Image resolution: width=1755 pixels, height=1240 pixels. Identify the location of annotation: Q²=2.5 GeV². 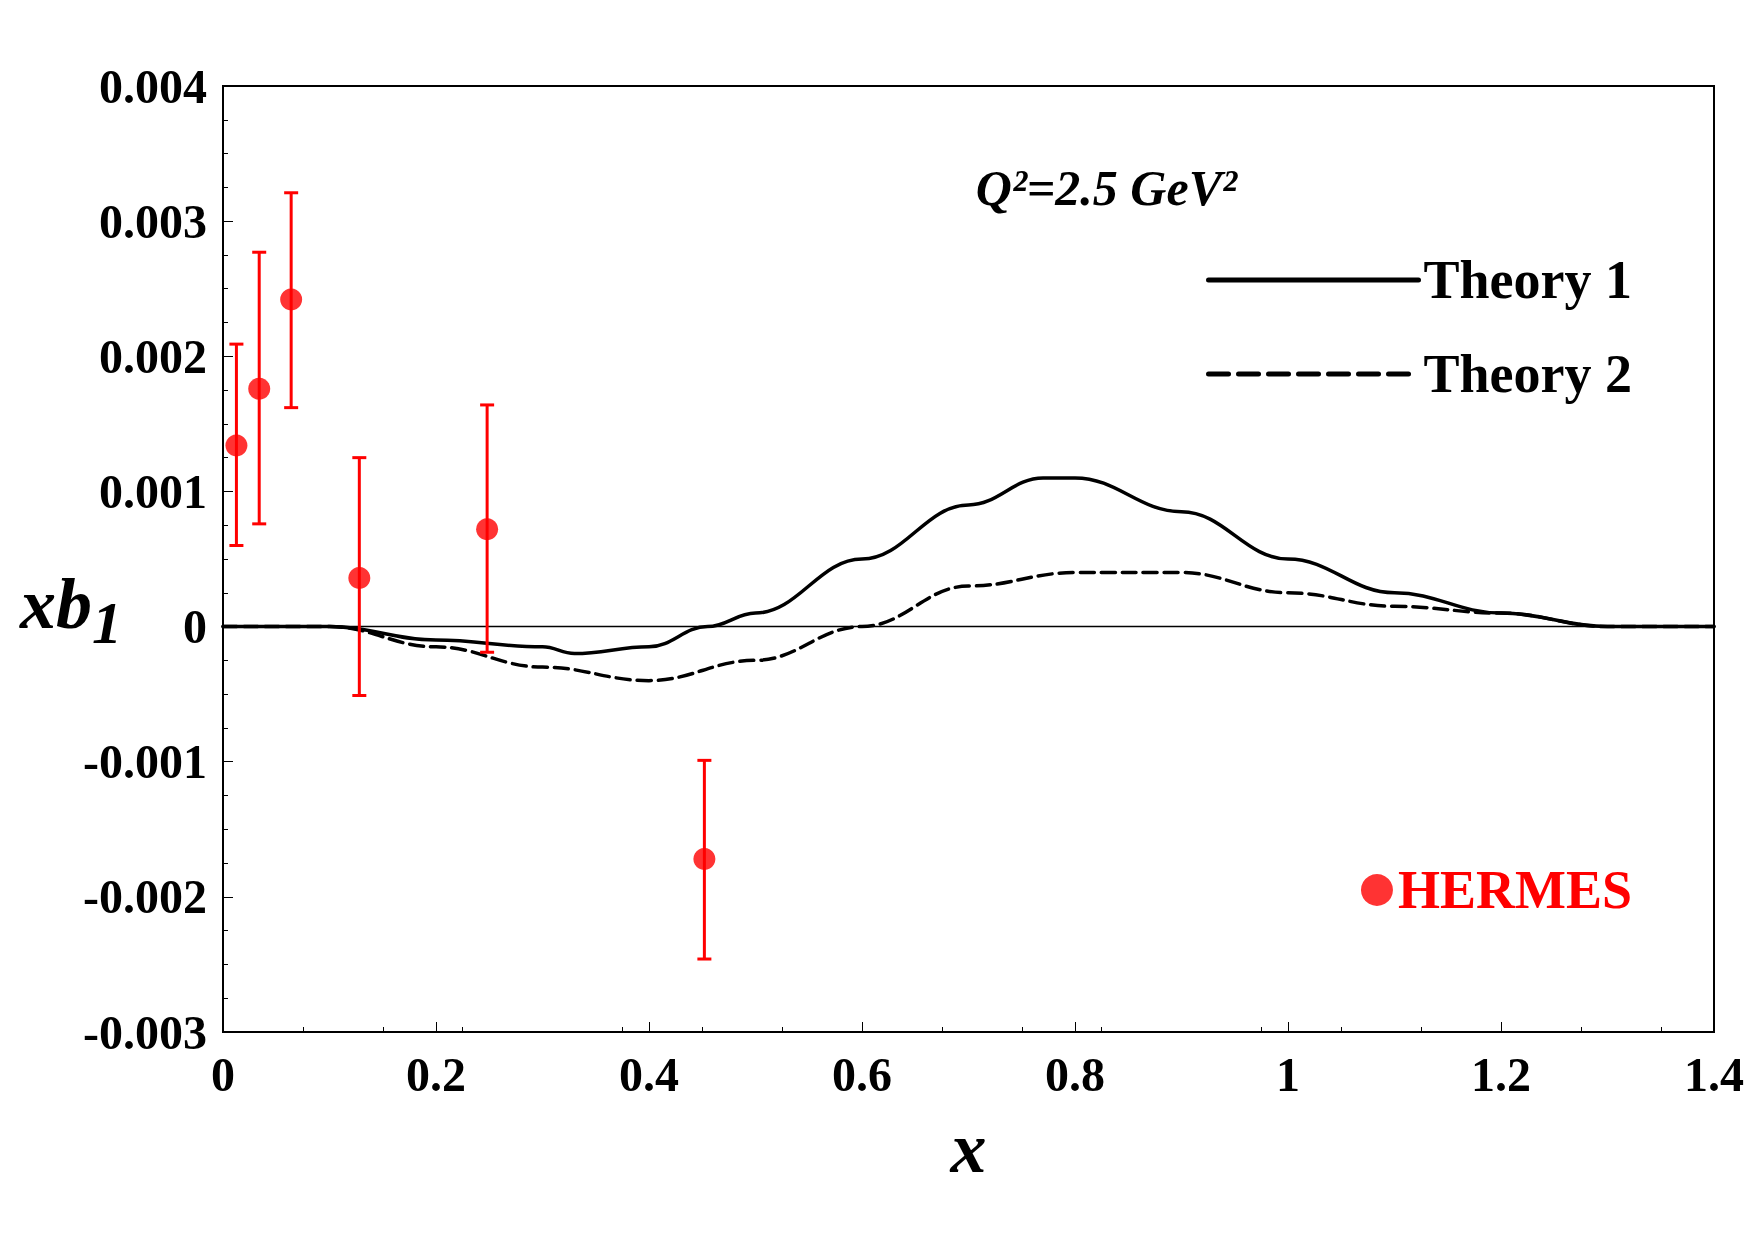
(1107, 188).